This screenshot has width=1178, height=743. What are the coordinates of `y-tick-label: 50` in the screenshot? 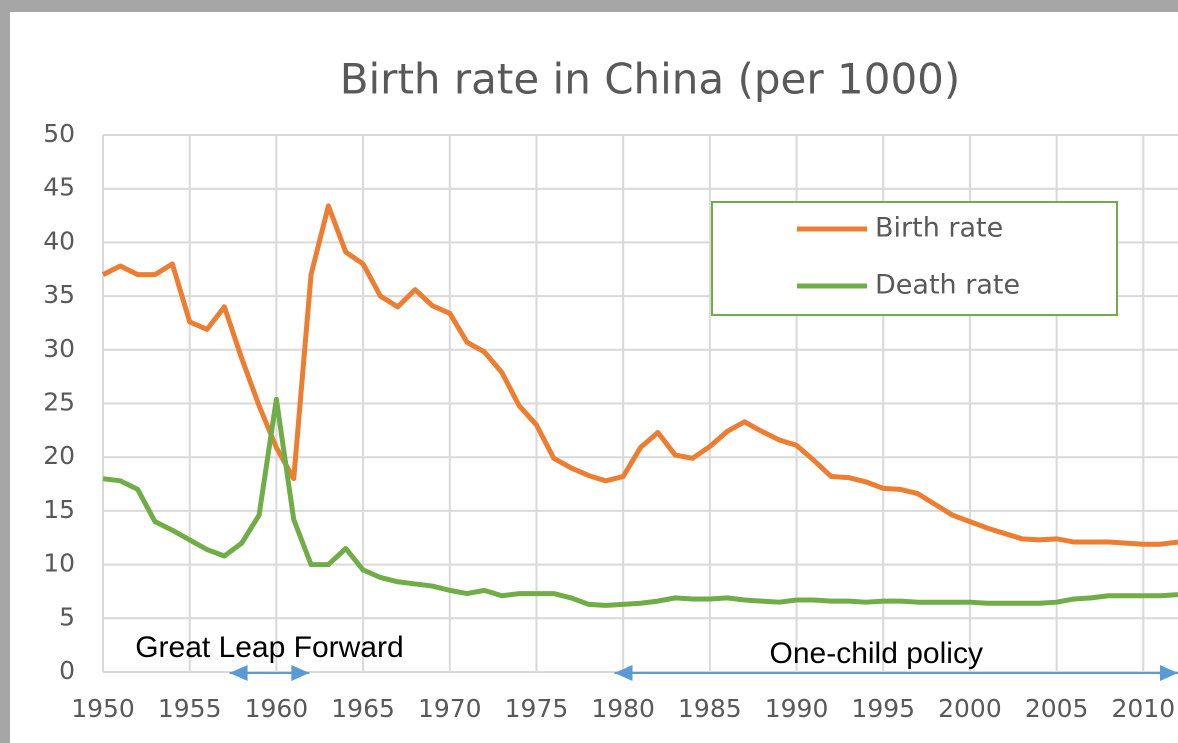 It's located at (59, 133).